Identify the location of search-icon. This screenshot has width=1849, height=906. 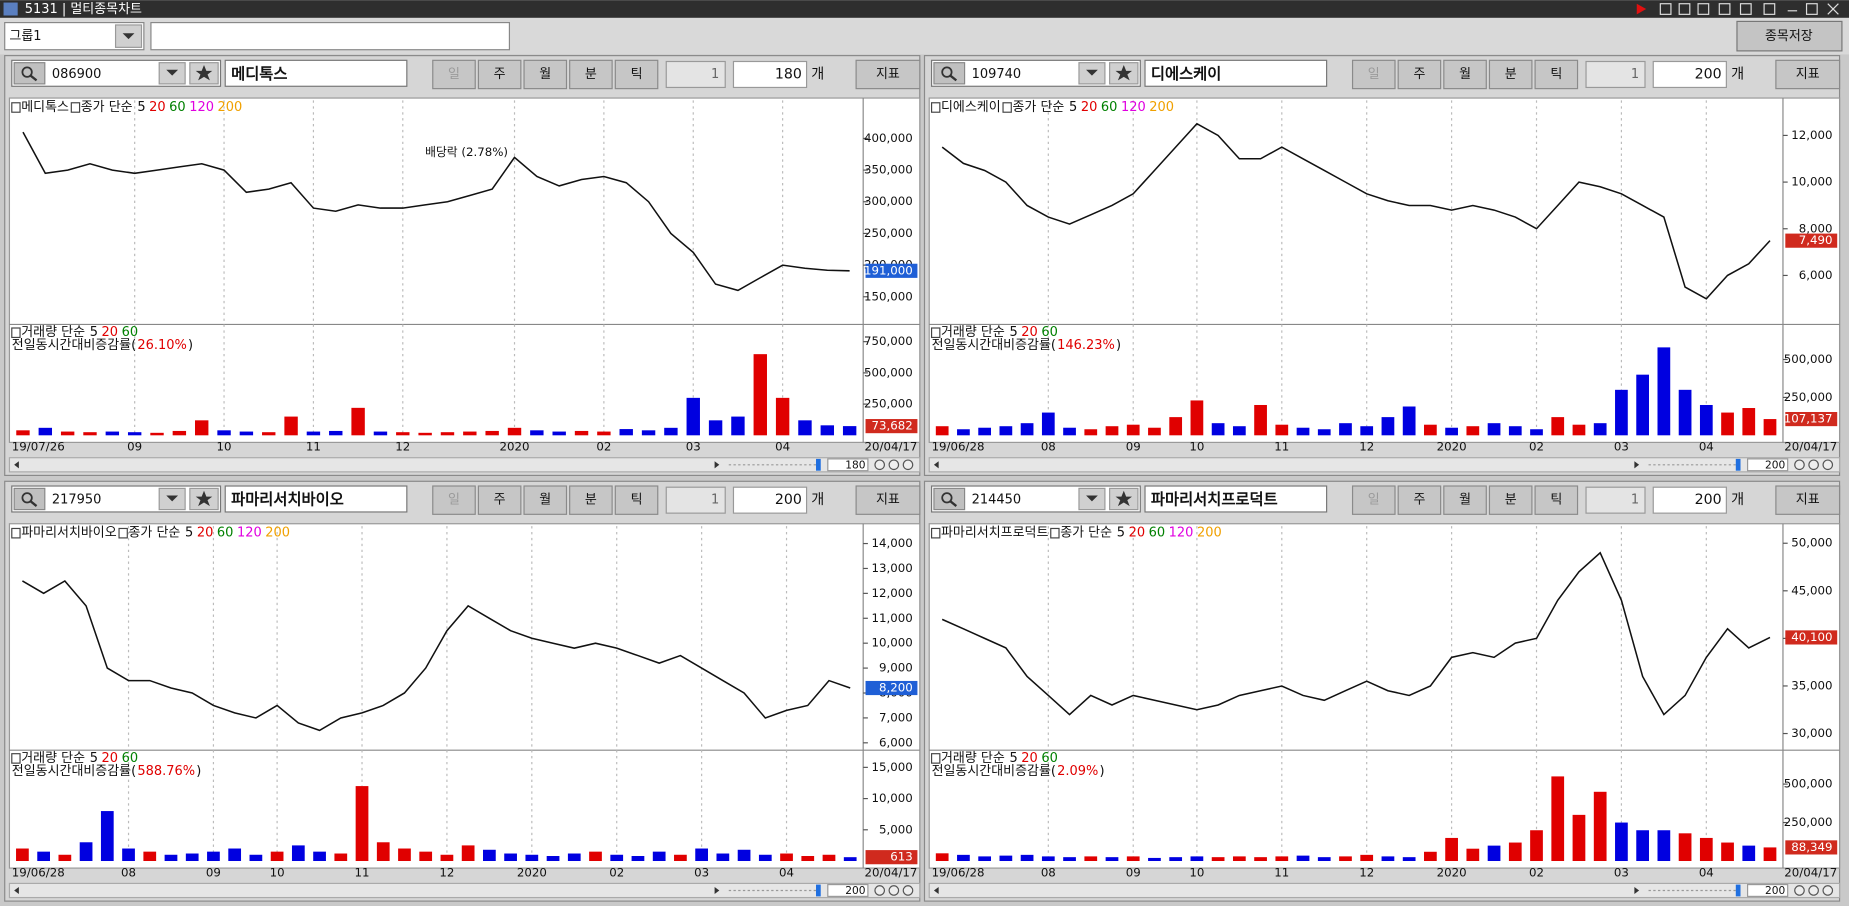
(33, 78).